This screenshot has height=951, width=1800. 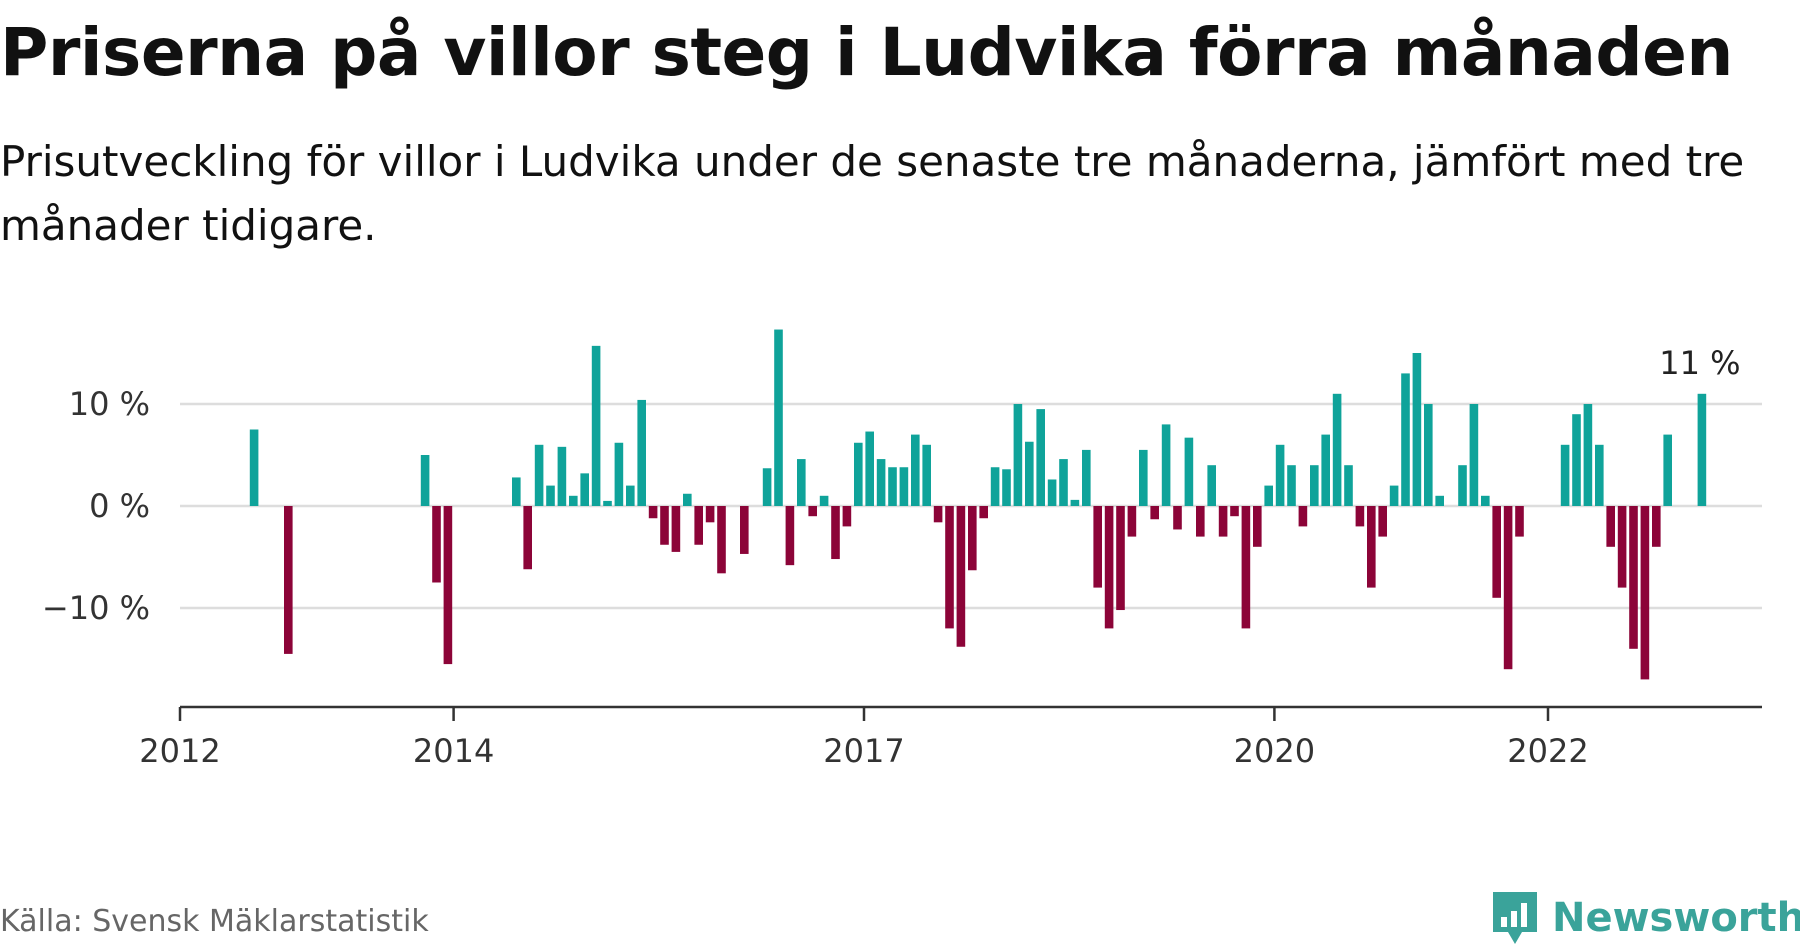 I want to click on brand-logo: Newsworthy, so click(x=1645, y=918).